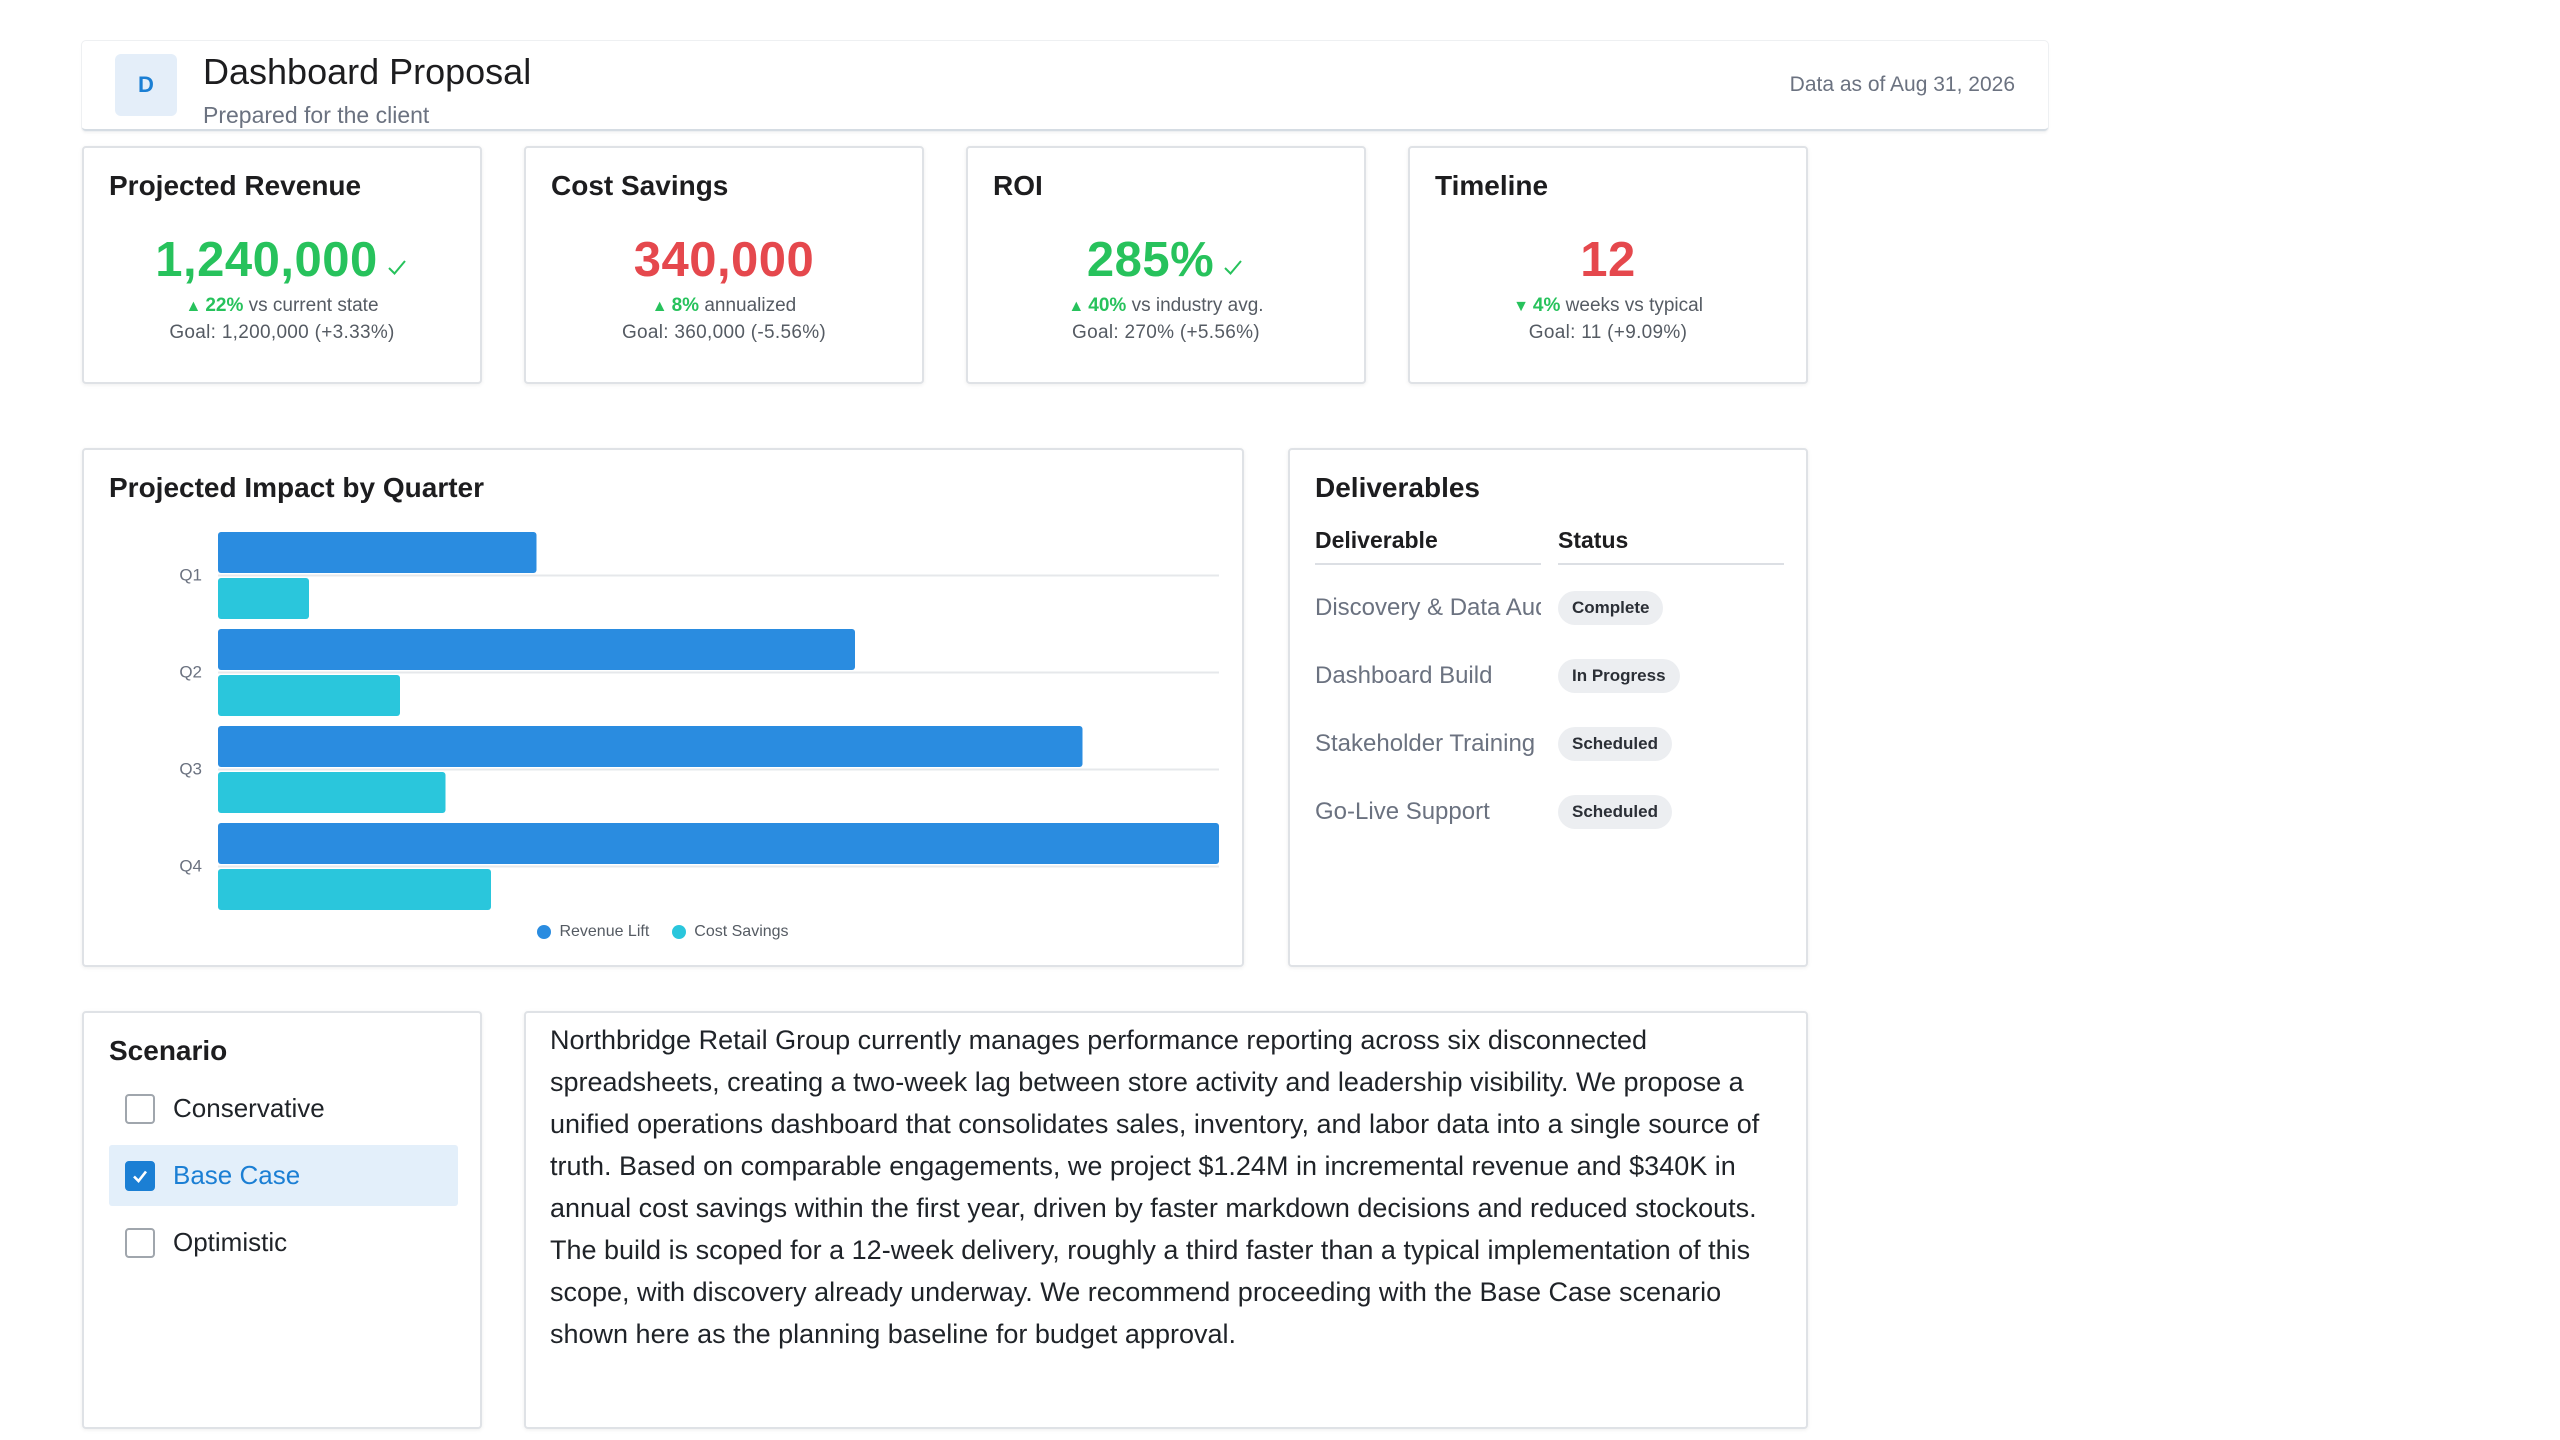 This screenshot has width=2560, height=1440. I want to click on table-row: Dashboard Build In Progress, so click(1549, 676).